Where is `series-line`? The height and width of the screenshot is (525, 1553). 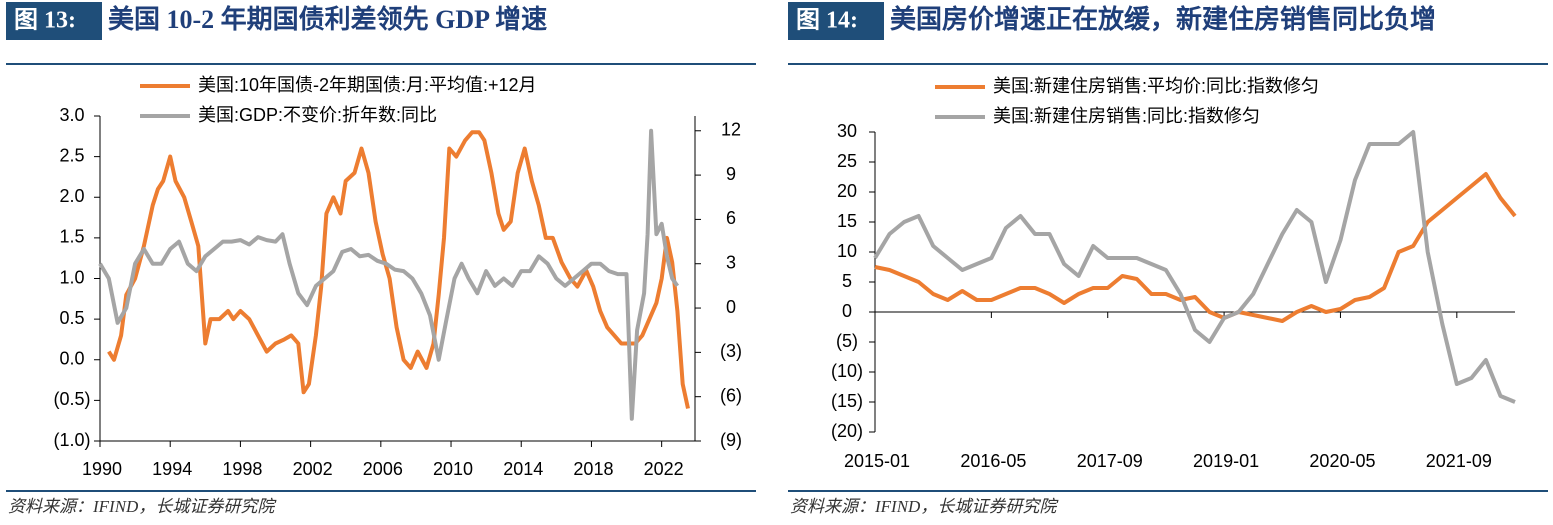 series-line is located at coordinates (1195, 247).